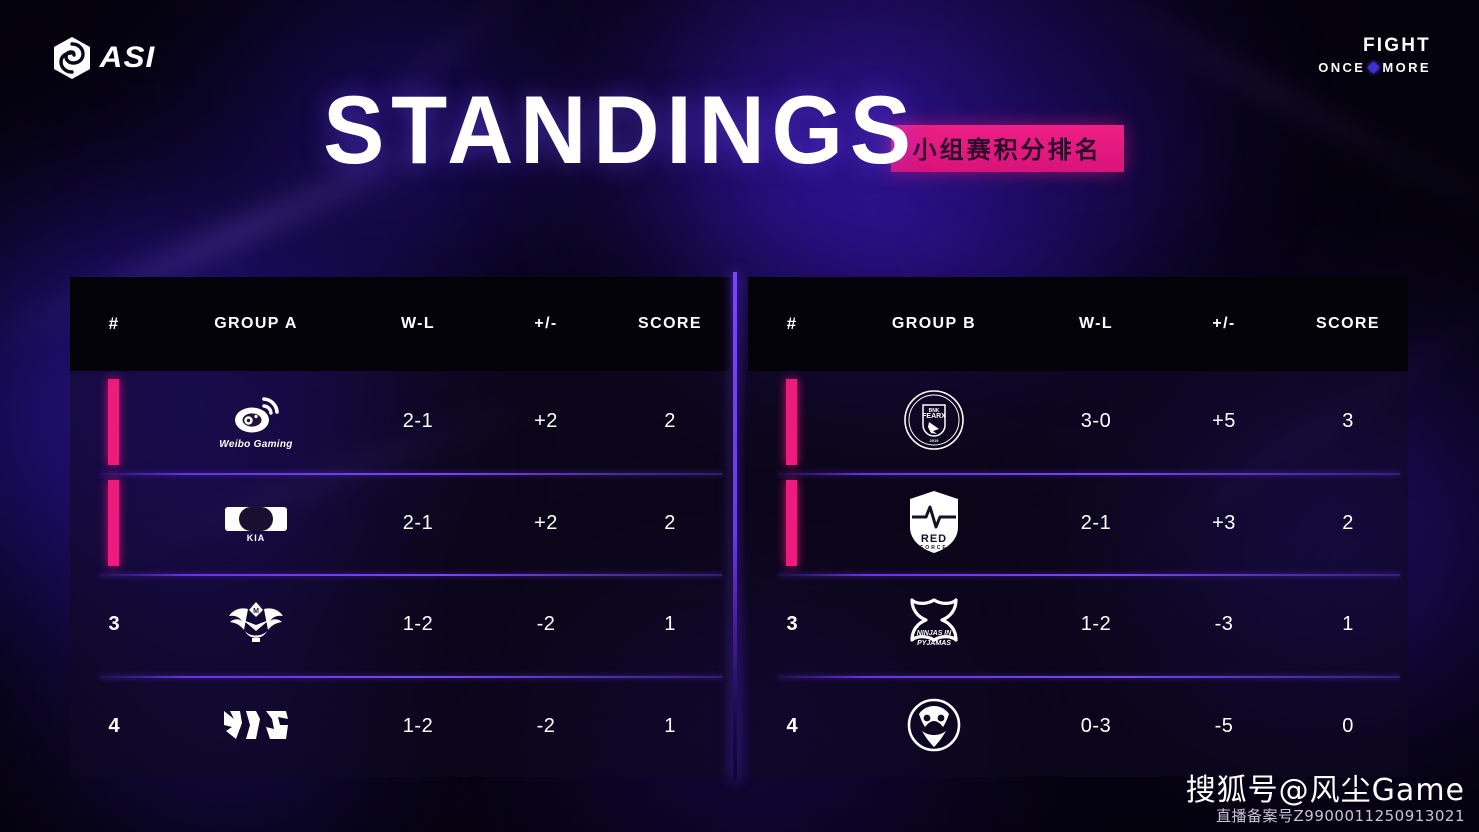 This screenshot has height=832, width=1479. I want to click on pm-value: -5, so click(1224, 725).